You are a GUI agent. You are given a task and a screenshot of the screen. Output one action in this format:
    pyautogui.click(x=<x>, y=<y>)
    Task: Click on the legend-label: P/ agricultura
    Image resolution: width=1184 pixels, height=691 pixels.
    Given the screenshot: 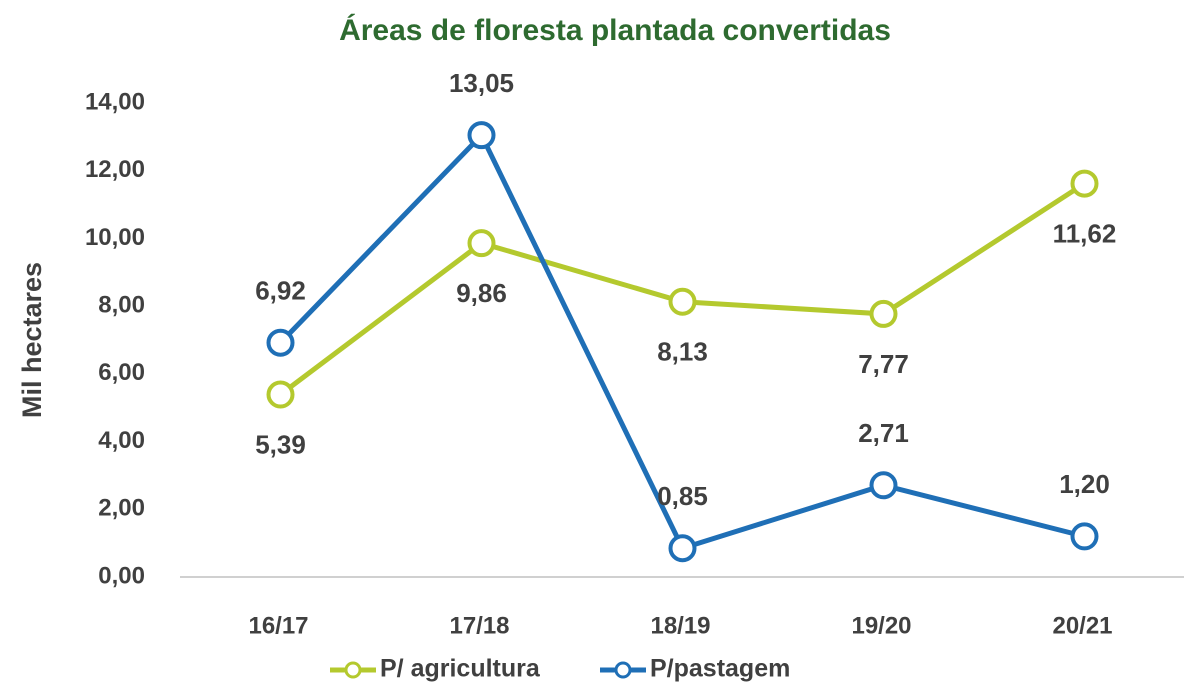 What is the action you would take?
    pyautogui.click(x=460, y=669)
    